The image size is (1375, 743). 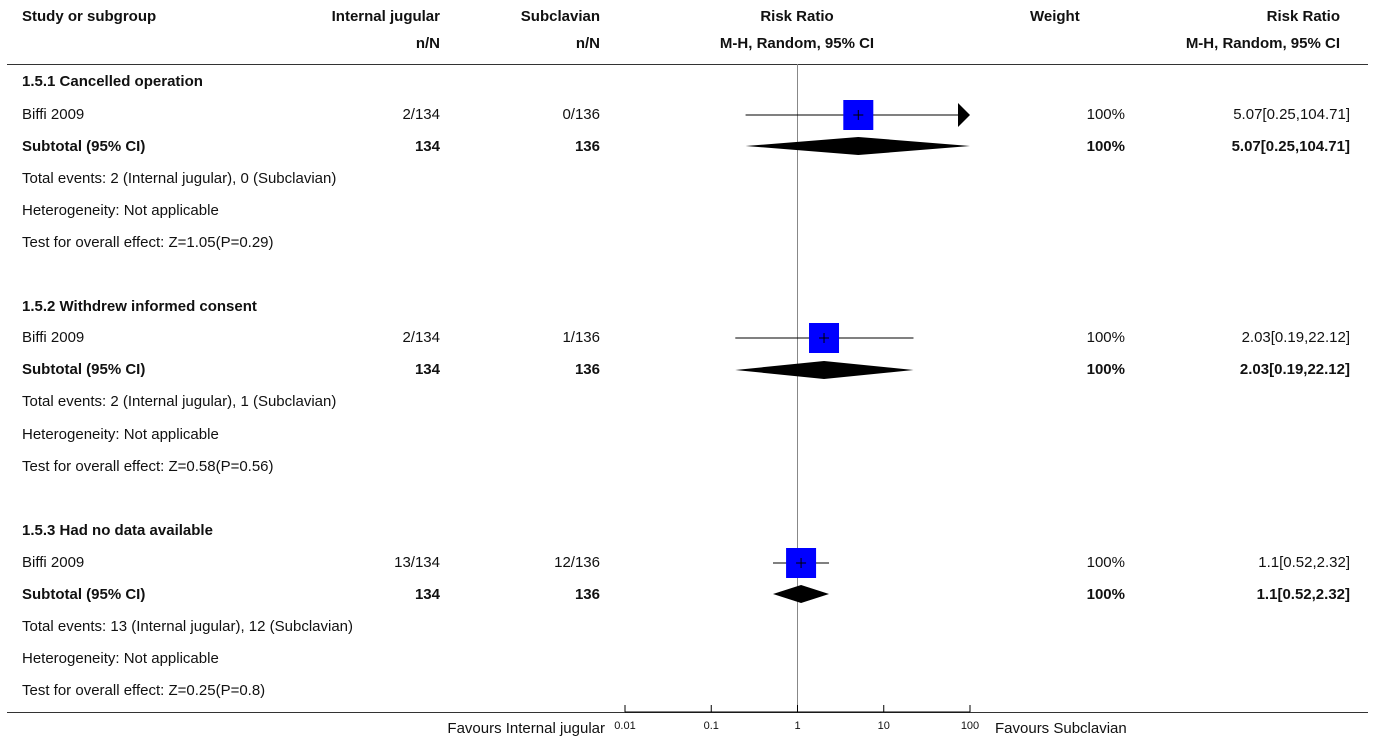 I want to click on note-row: Test for overall effect: Z=0.58(P=0.56), so click(x=687, y=467).